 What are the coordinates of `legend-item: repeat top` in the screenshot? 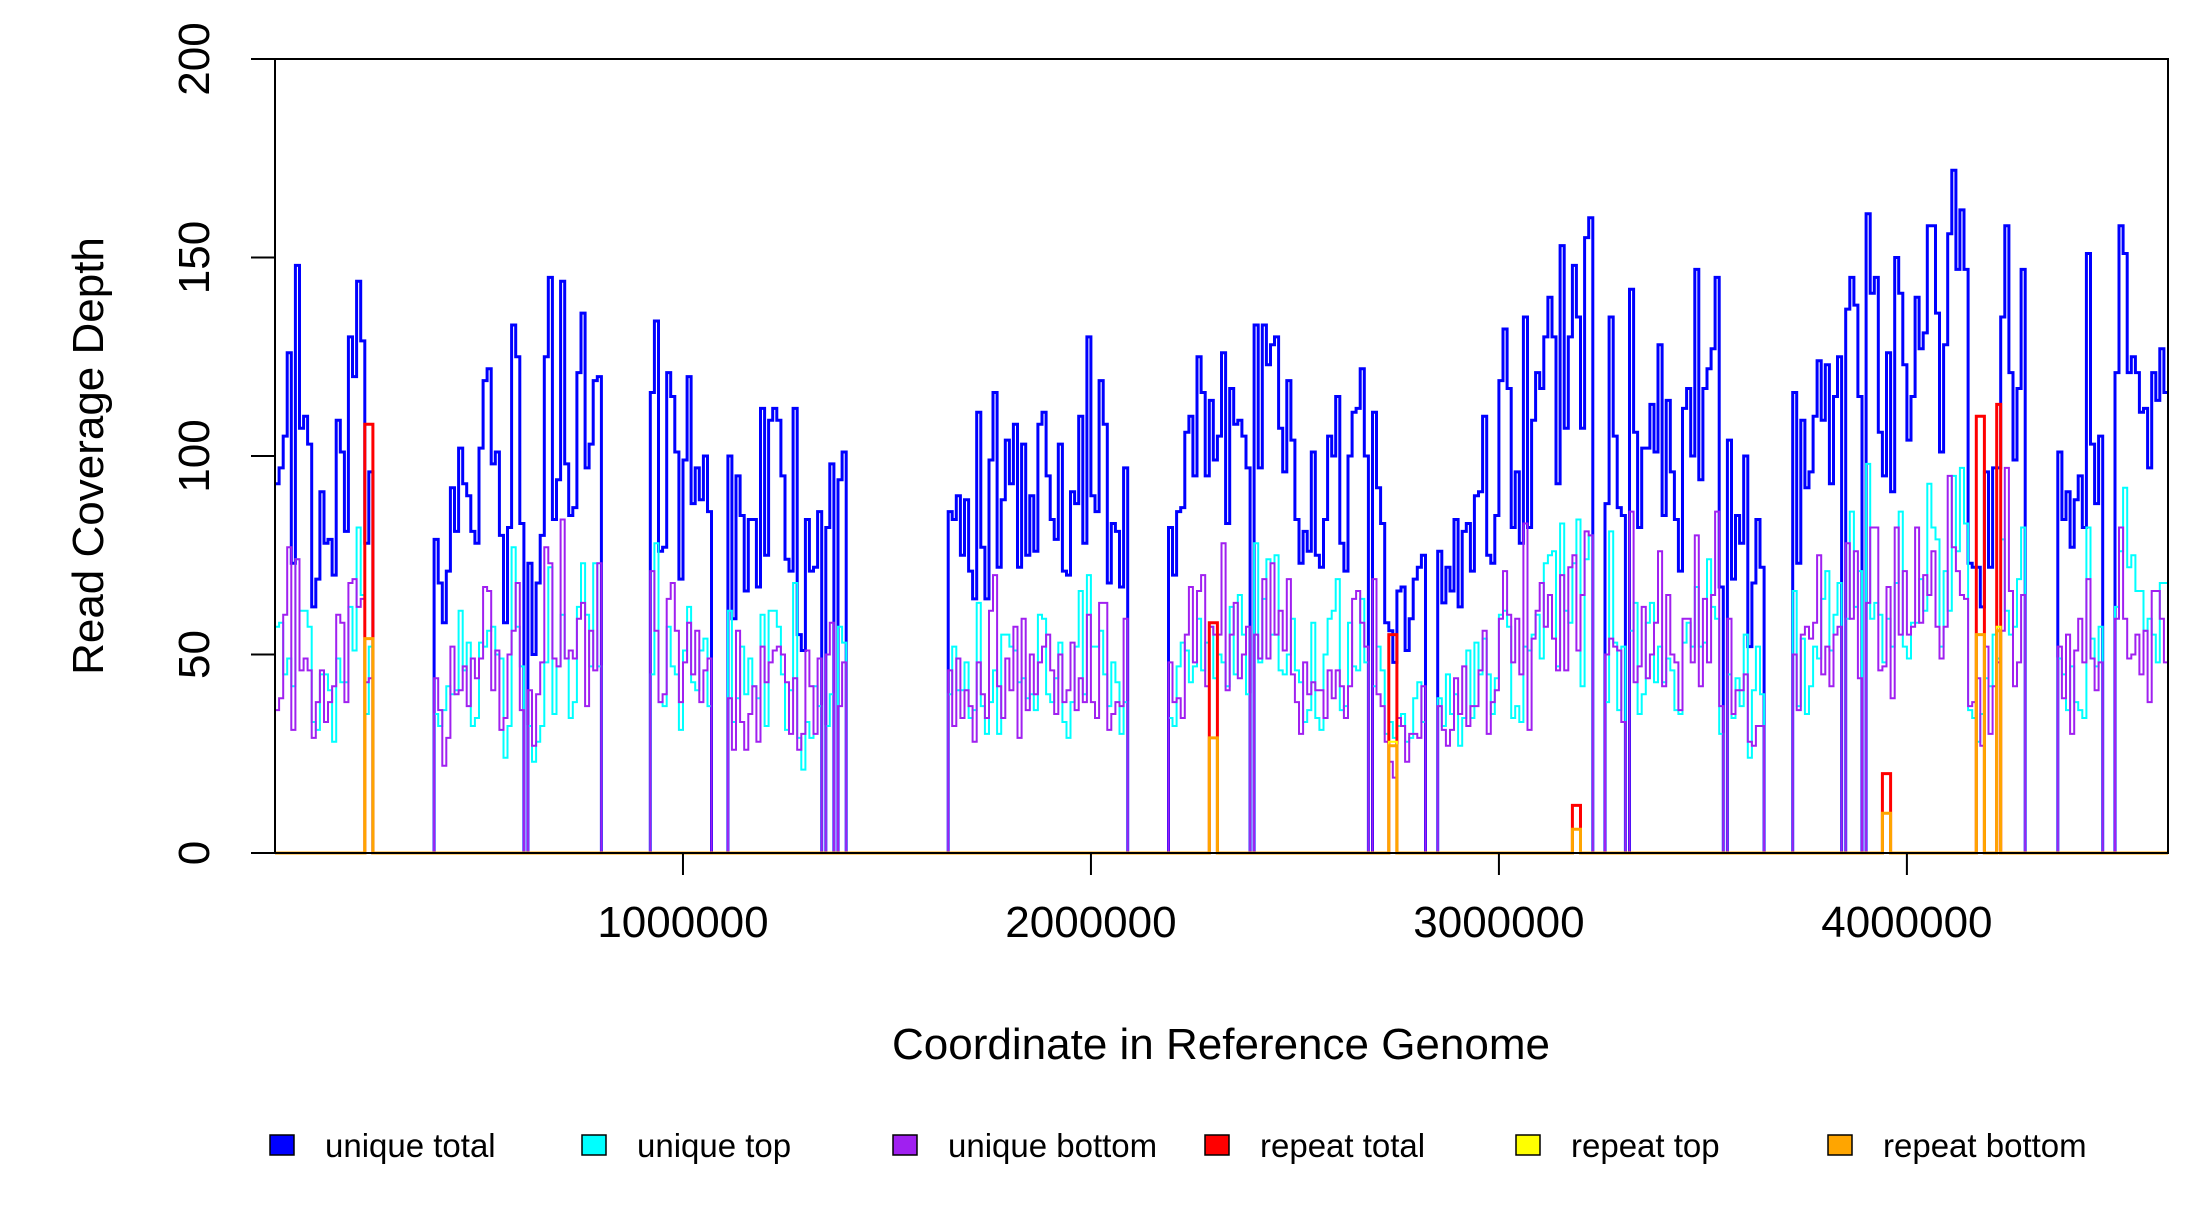 It's located at (1617, 1145).